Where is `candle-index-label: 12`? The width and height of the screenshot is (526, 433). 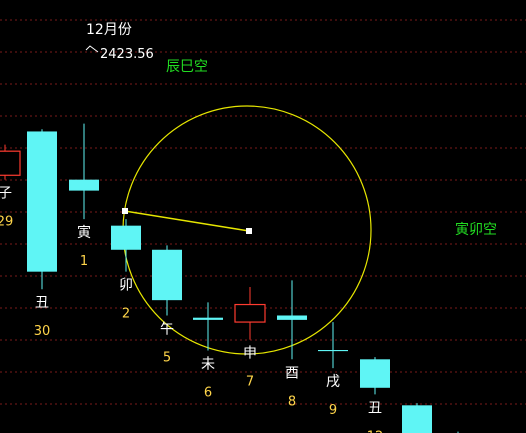
candle-index-label: 12 is located at coordinates (375, 431).